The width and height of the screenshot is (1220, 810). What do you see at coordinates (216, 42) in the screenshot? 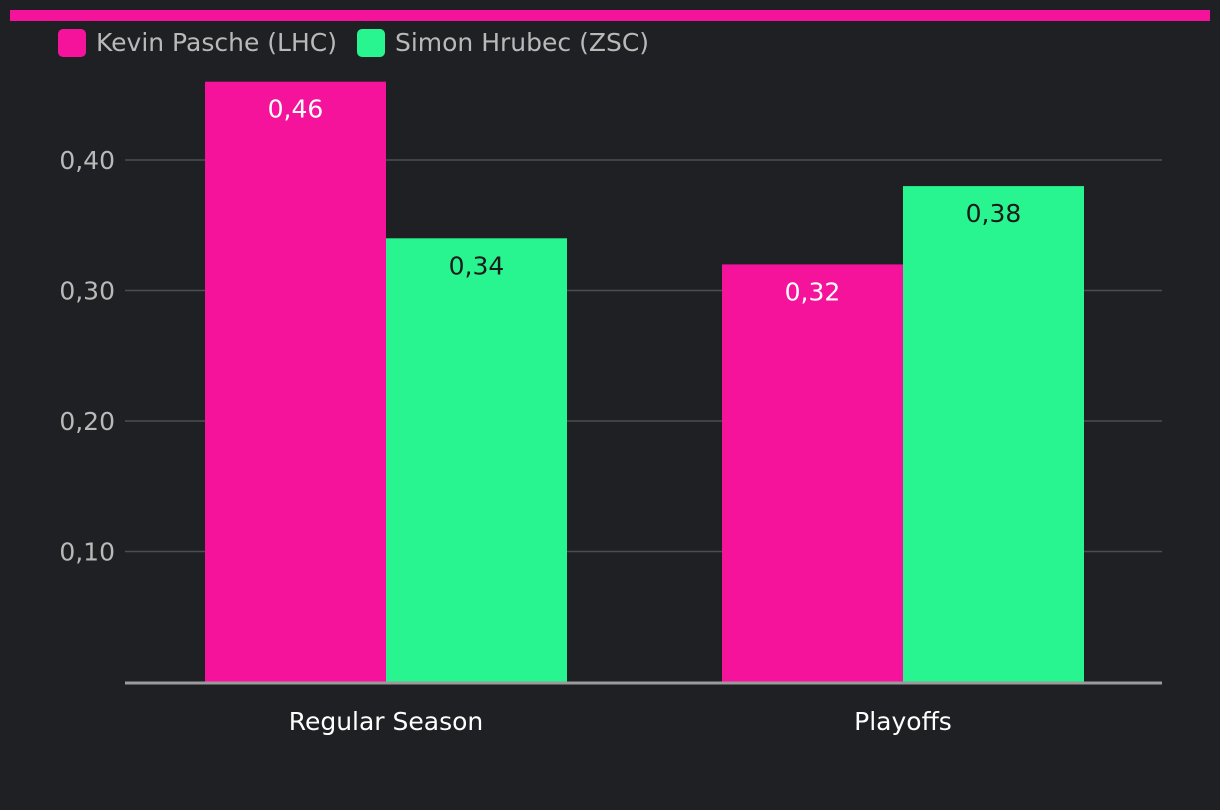
I see `legend-label-kevin-pasche: Kevin Pasche (LHC)` at bounding box center [216, 42].